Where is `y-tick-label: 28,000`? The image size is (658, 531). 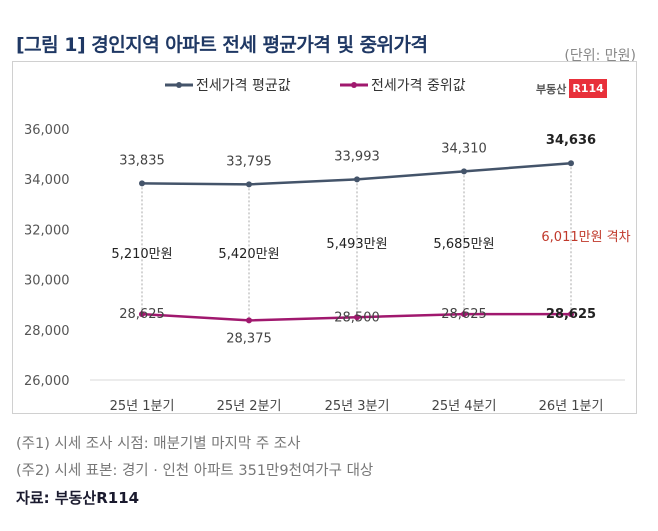
y-tick-label: 28,000 is located at coordinates (47, 331).